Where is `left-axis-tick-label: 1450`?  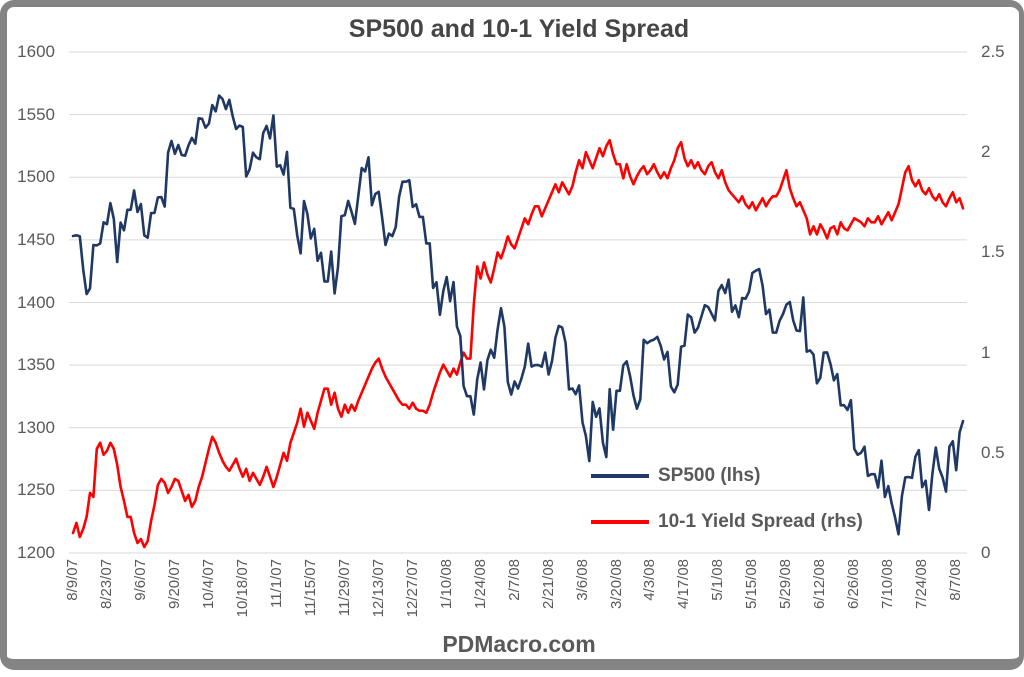 left-axis-tick-label: 1450 is located at coordinates (36, 239).